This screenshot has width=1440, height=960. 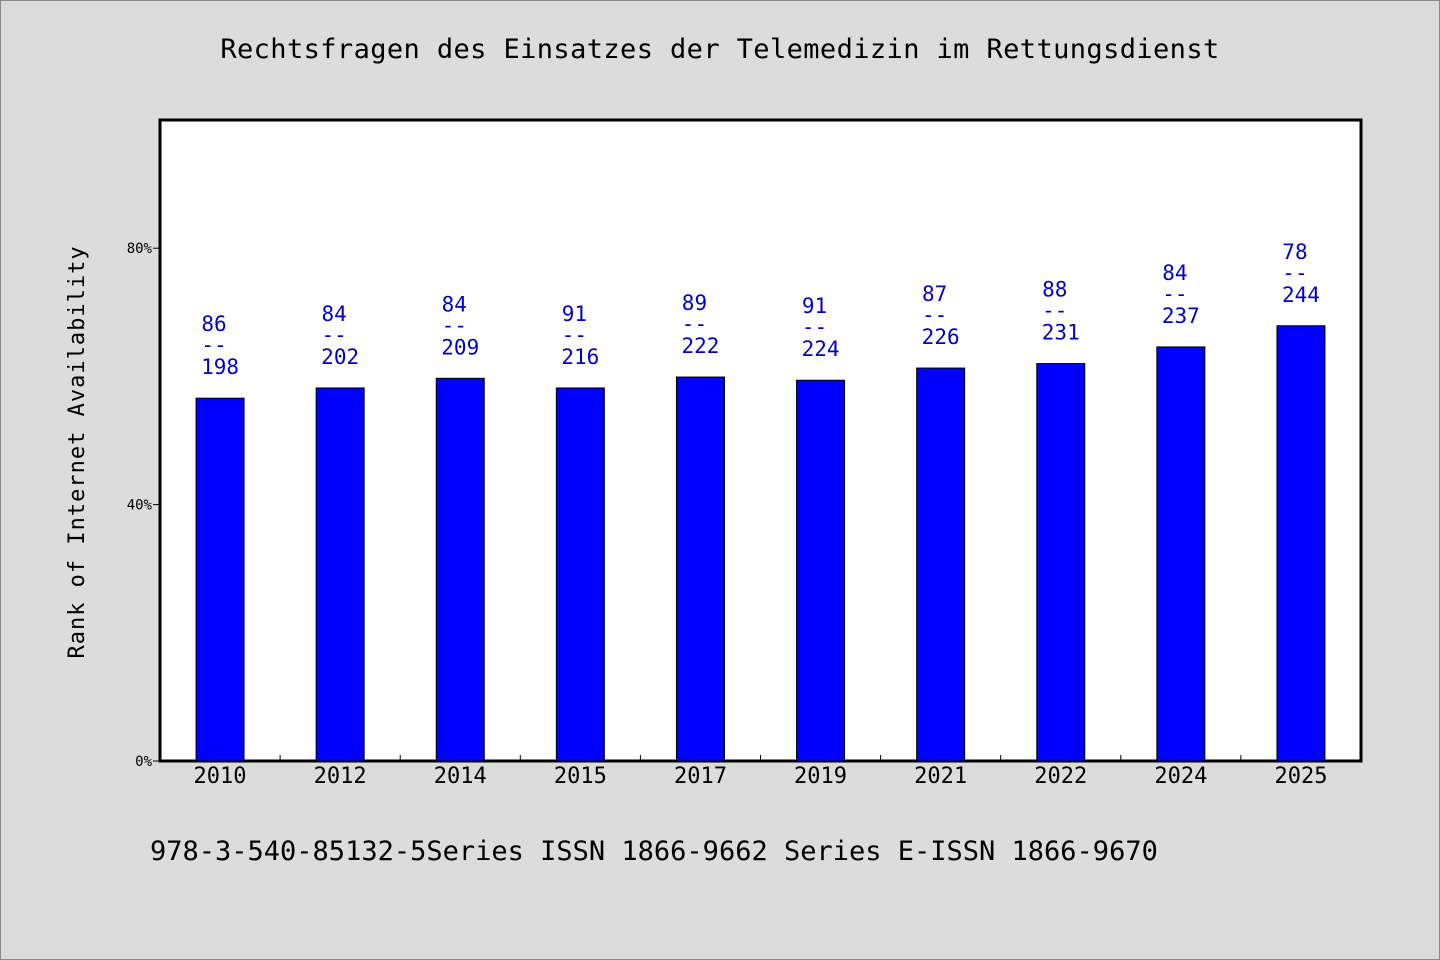 What do you see at coordinates (77, 451) in the screenshot?
I see `y-axis-label: Rank of Internet Availability` at bounding box center [77, 451].